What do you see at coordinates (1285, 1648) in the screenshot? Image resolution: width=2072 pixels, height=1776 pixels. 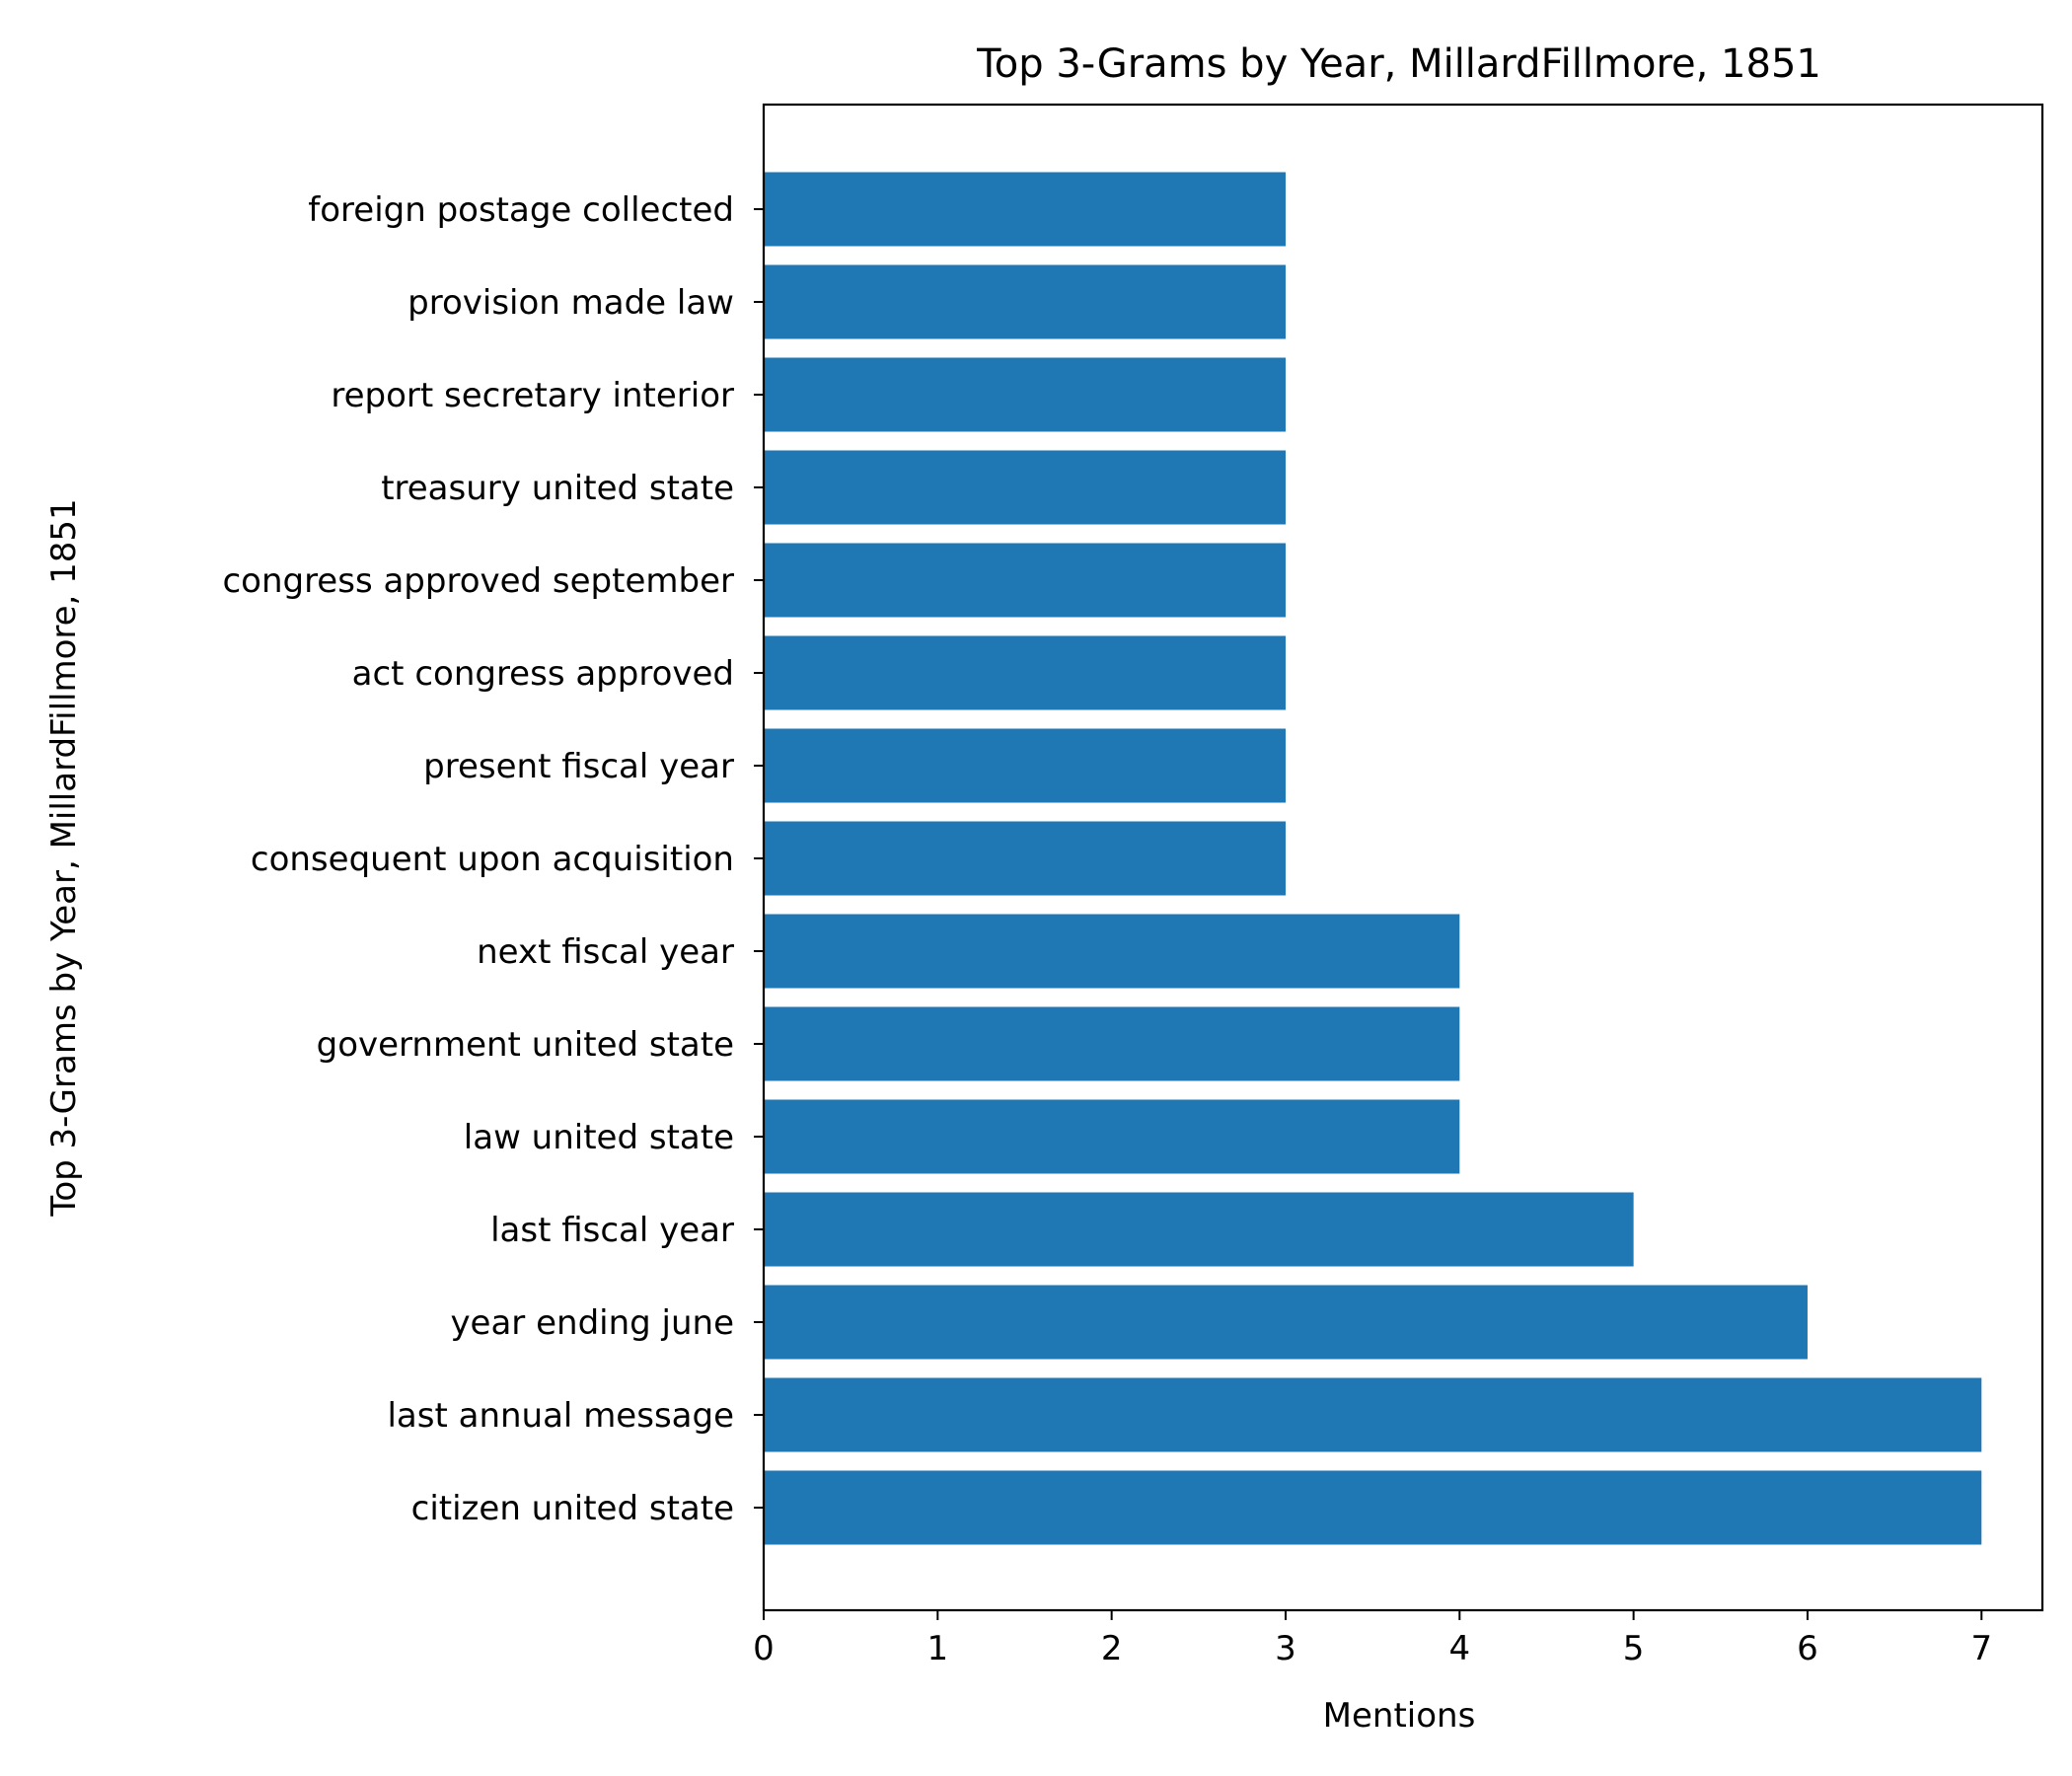 I see `x-tick-label: 3` at bounding box center [1285, 1648].